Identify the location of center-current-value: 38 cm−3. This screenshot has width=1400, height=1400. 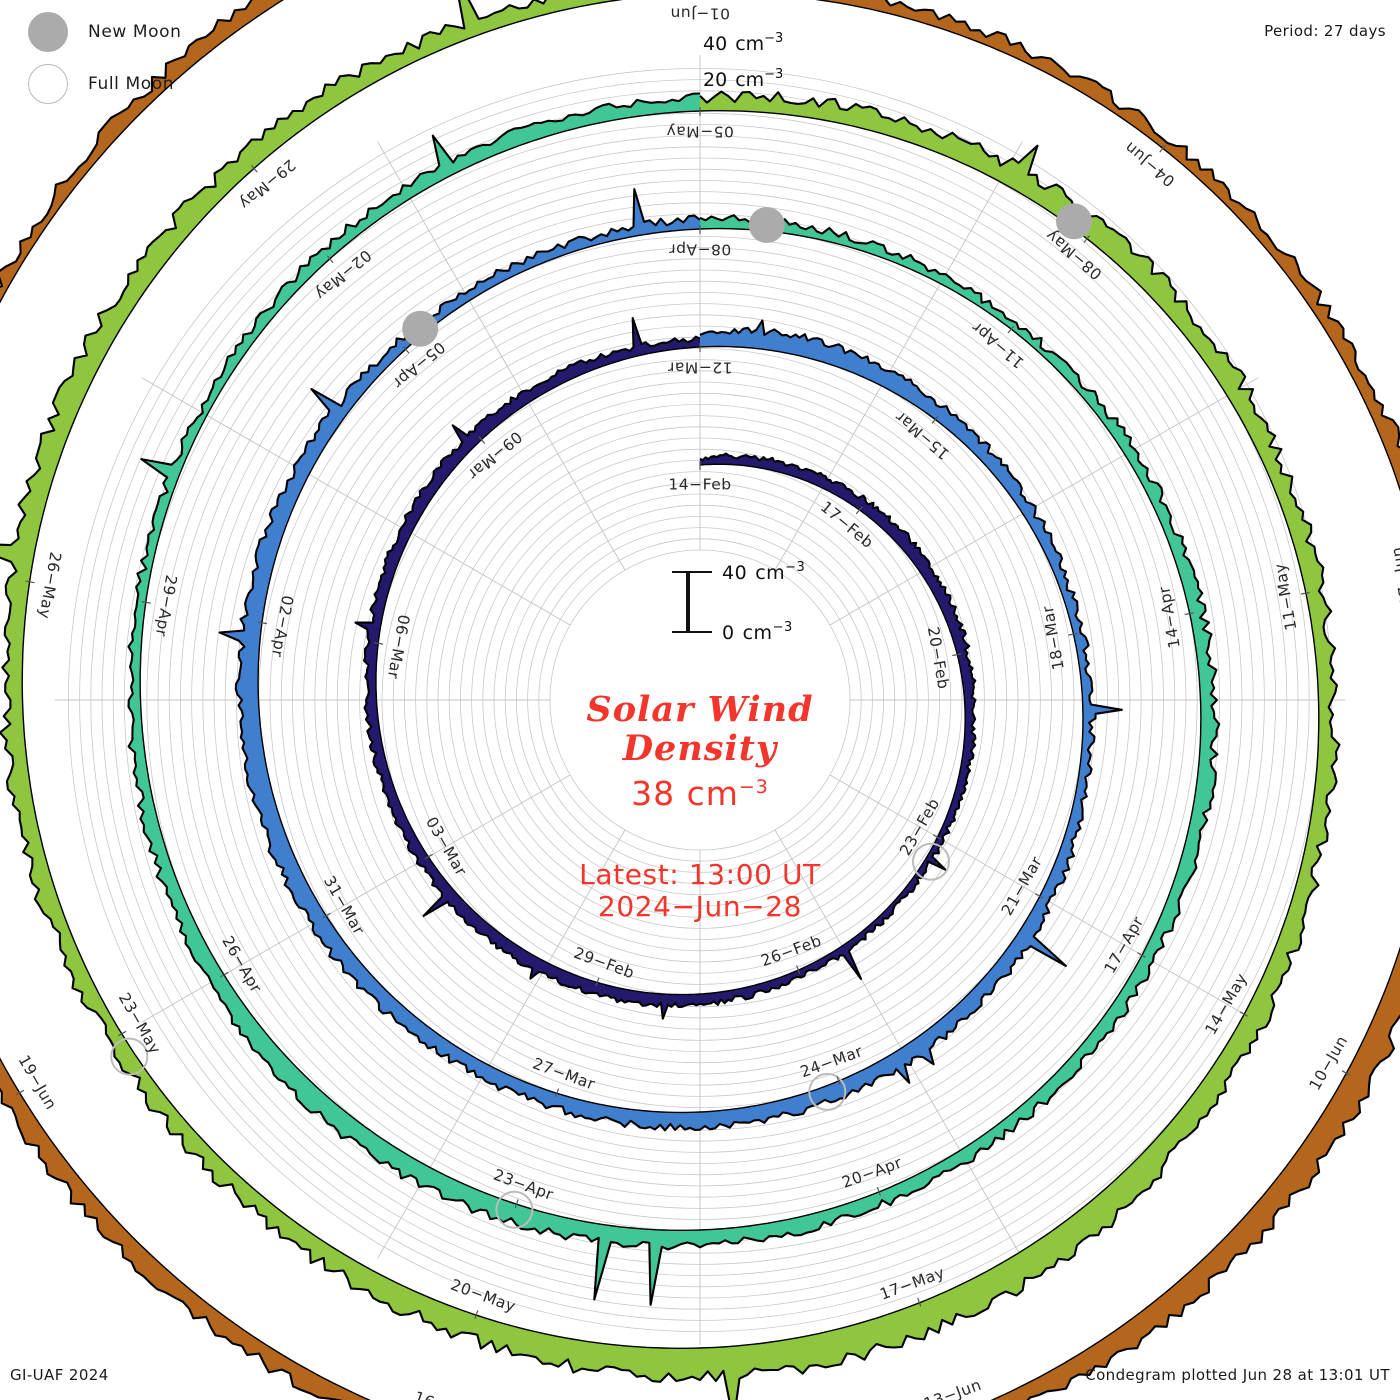
(700, 794).